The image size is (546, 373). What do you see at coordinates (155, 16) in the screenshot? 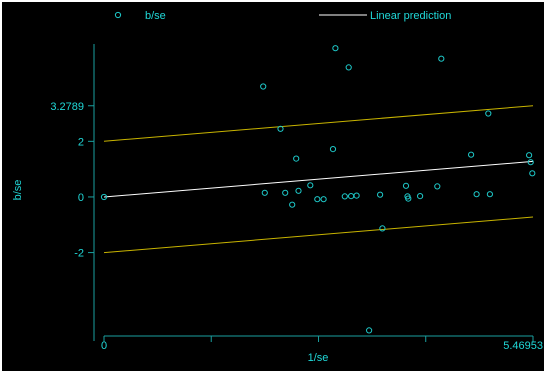
I see `legend-label-scatter: b/se` at bounding box center [155, 16].